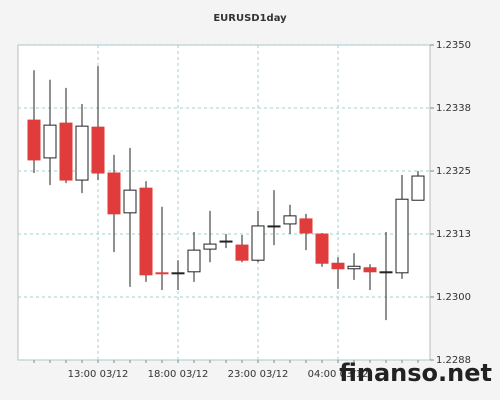 The image size is (500, 404). I want to click on y-tick-label: 1.2350, so click(453, 45).